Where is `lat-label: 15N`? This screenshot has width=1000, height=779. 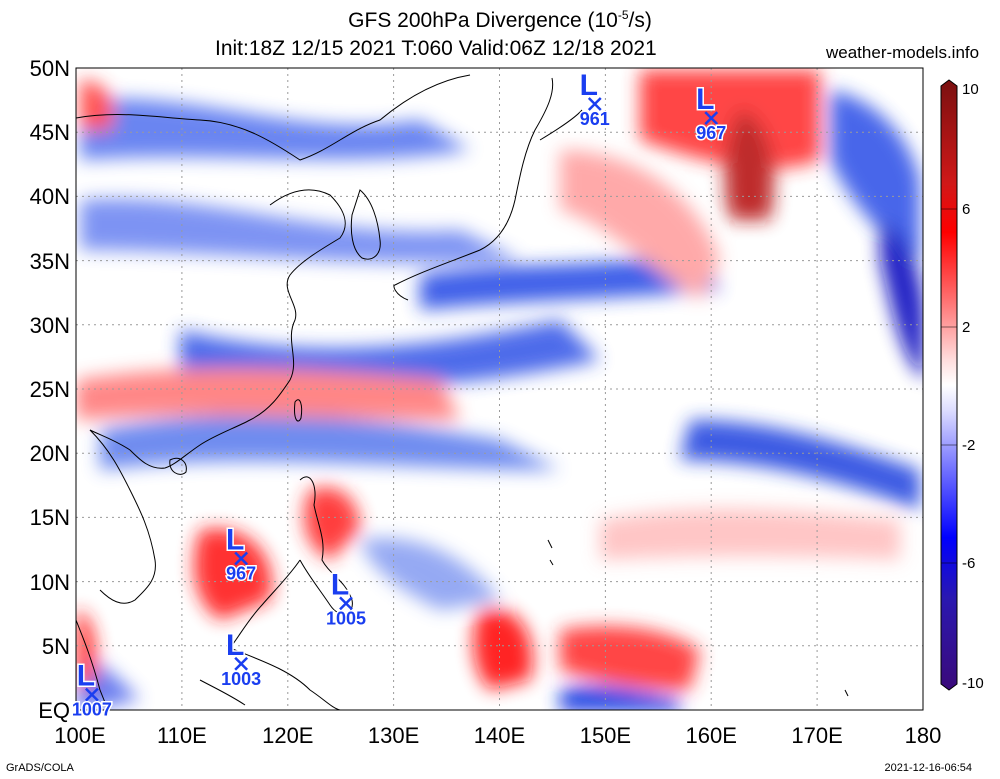 lat-label: 15N is located at coordinates (50, 517).